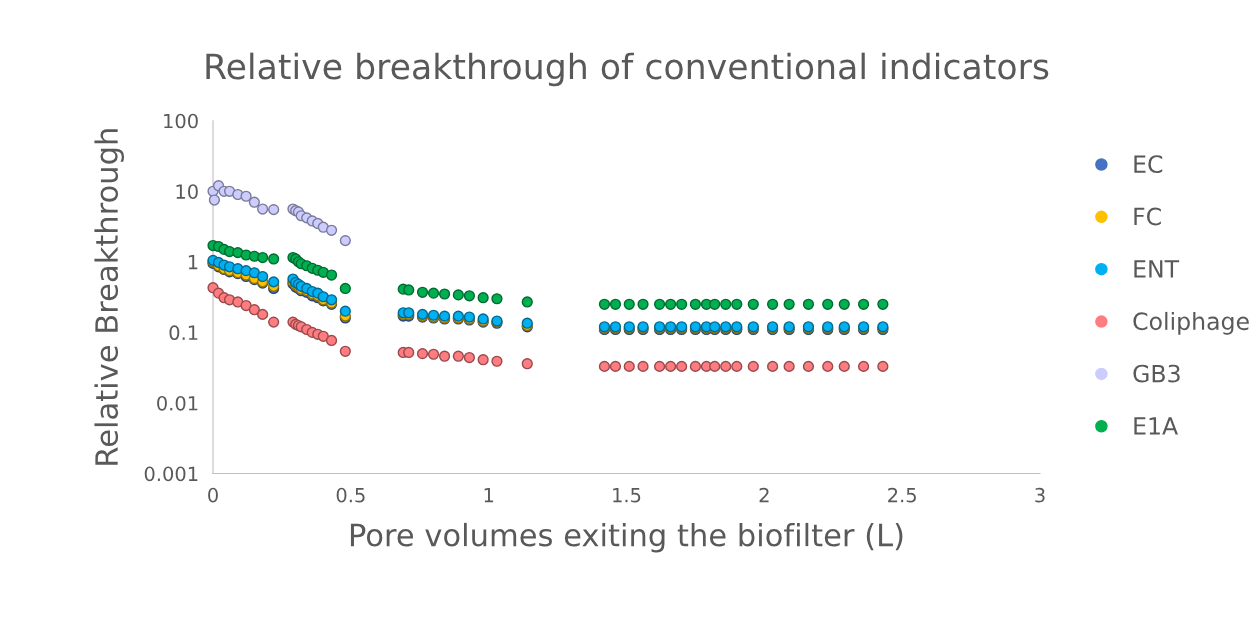  What do you see at coordinates (1148, 164) in the screenshot?
I see `legend-label: EC` at bounding box center [1148, 164].